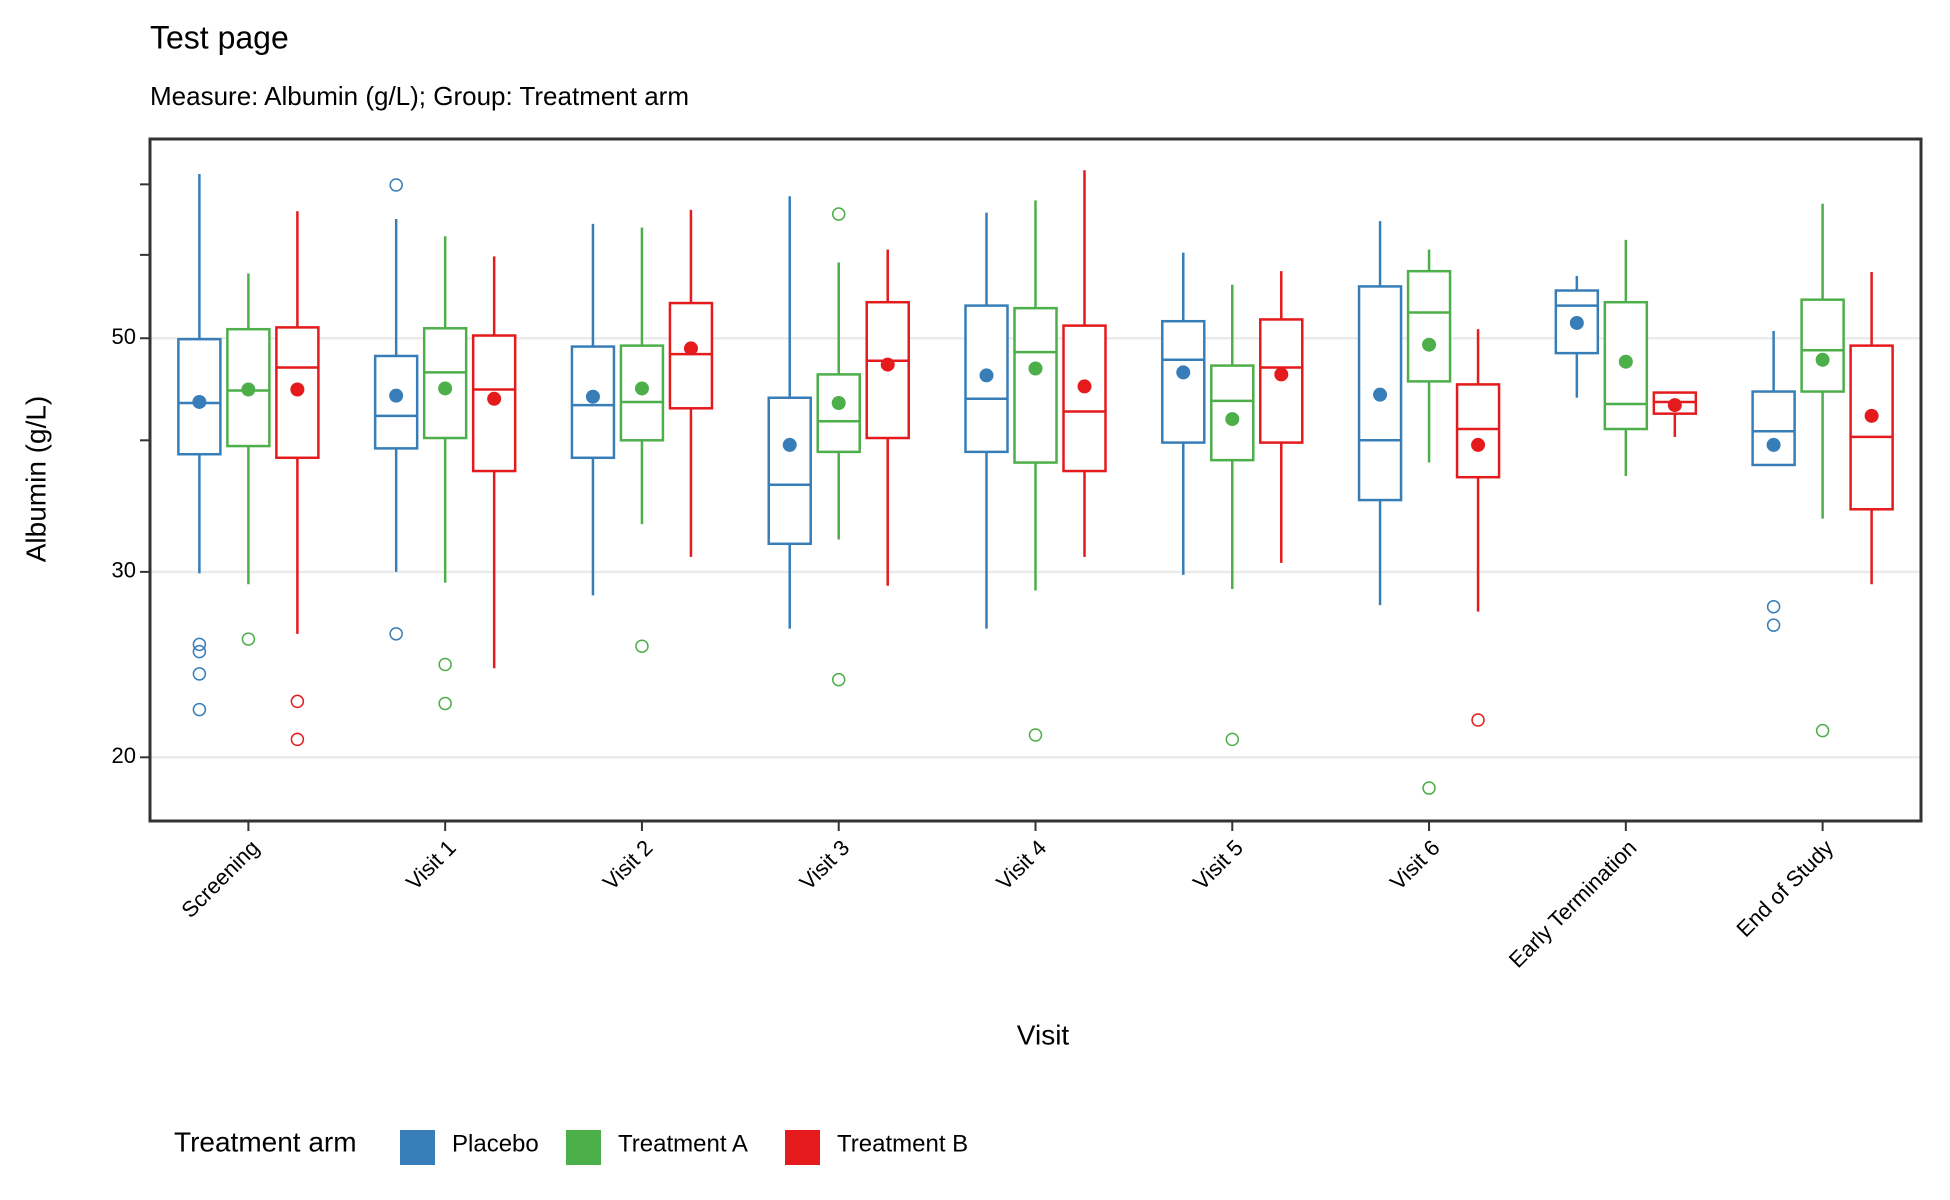 Image resolution: width=1950 pixels, height=1200 pixels. I want to click on chart-title: Test page, so click(219, 37).